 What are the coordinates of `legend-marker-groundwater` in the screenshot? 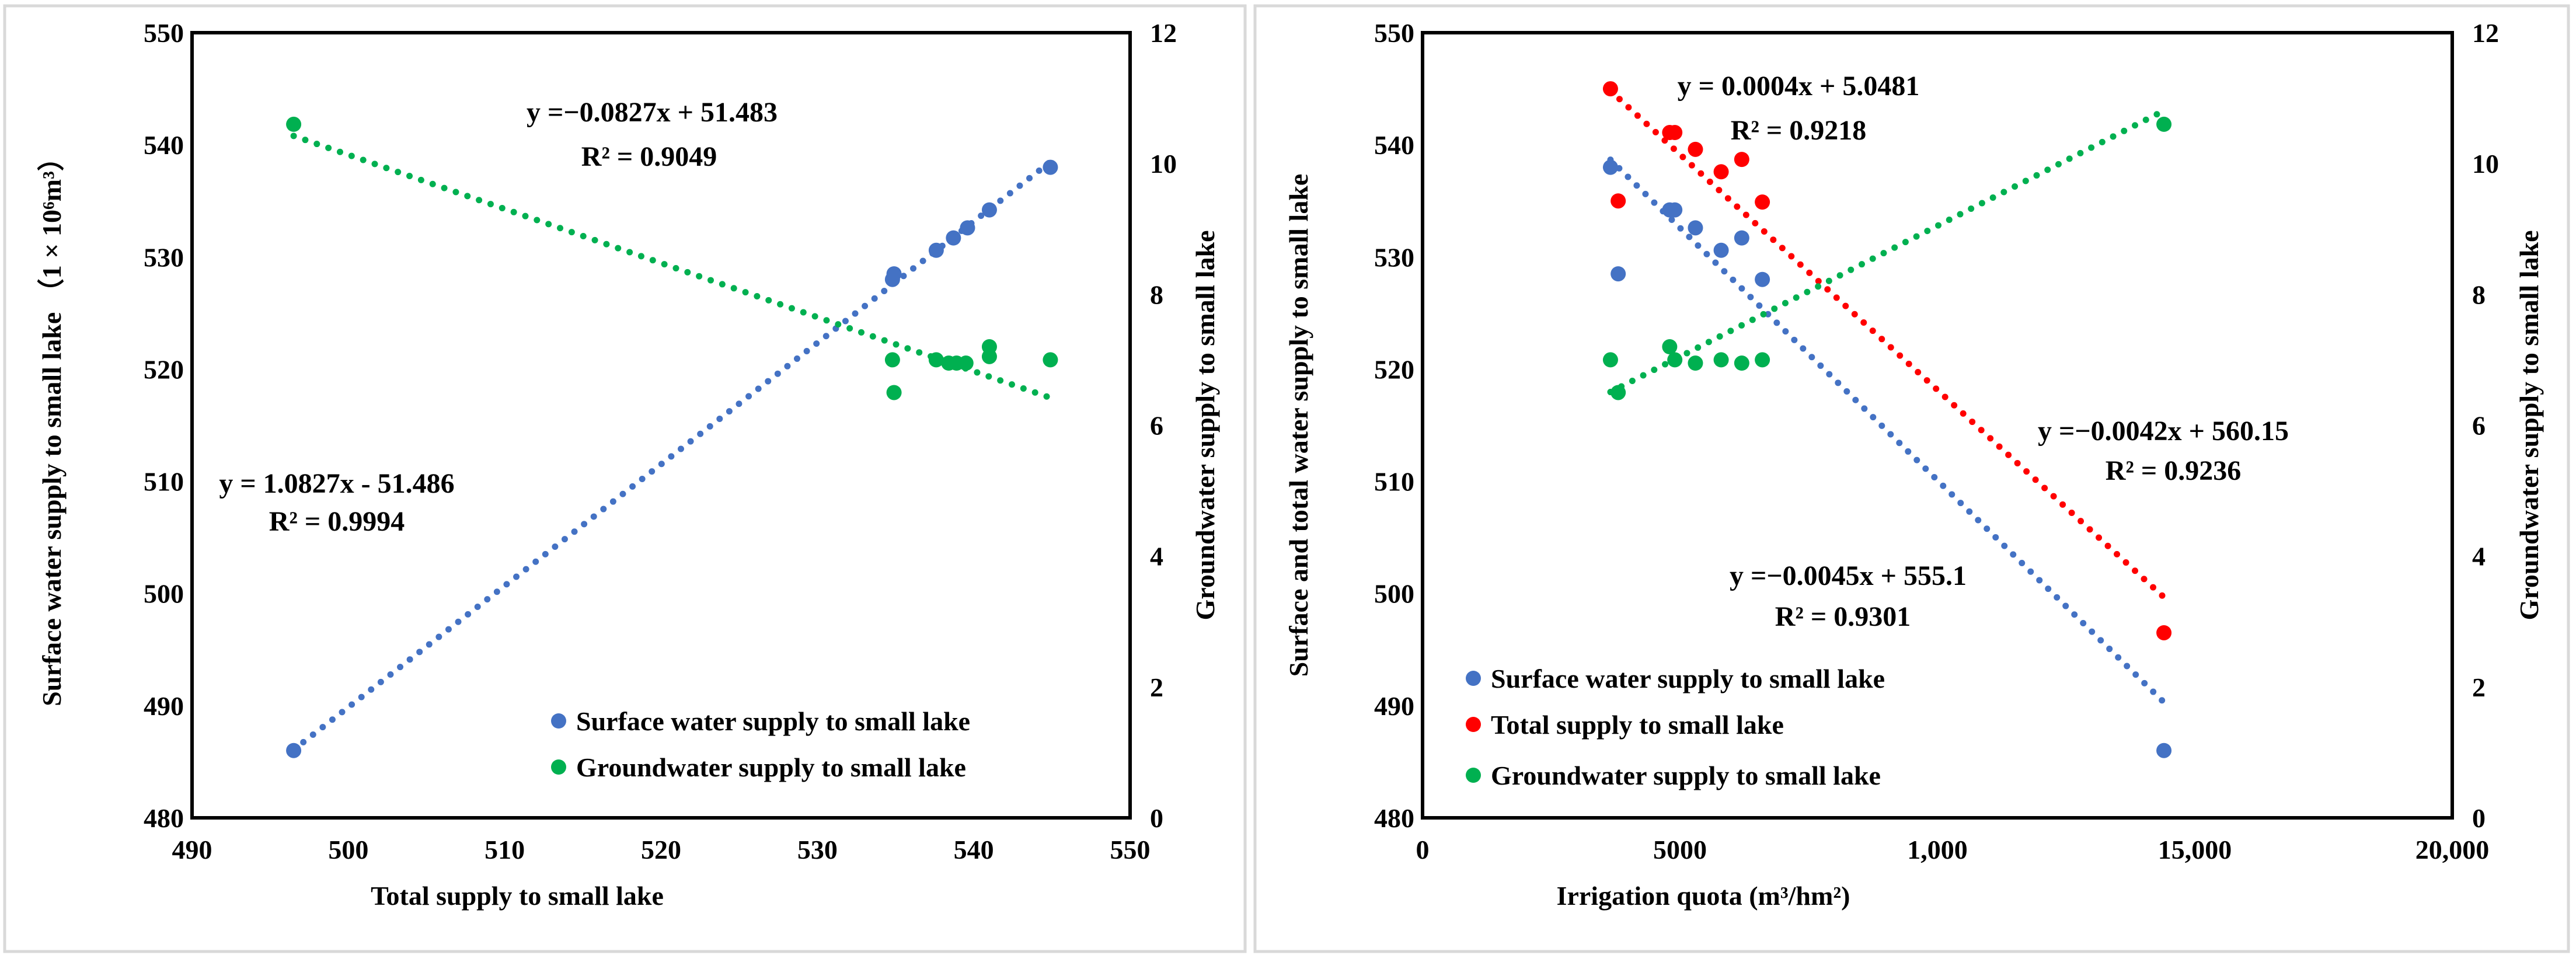 It's located at (559, 767).